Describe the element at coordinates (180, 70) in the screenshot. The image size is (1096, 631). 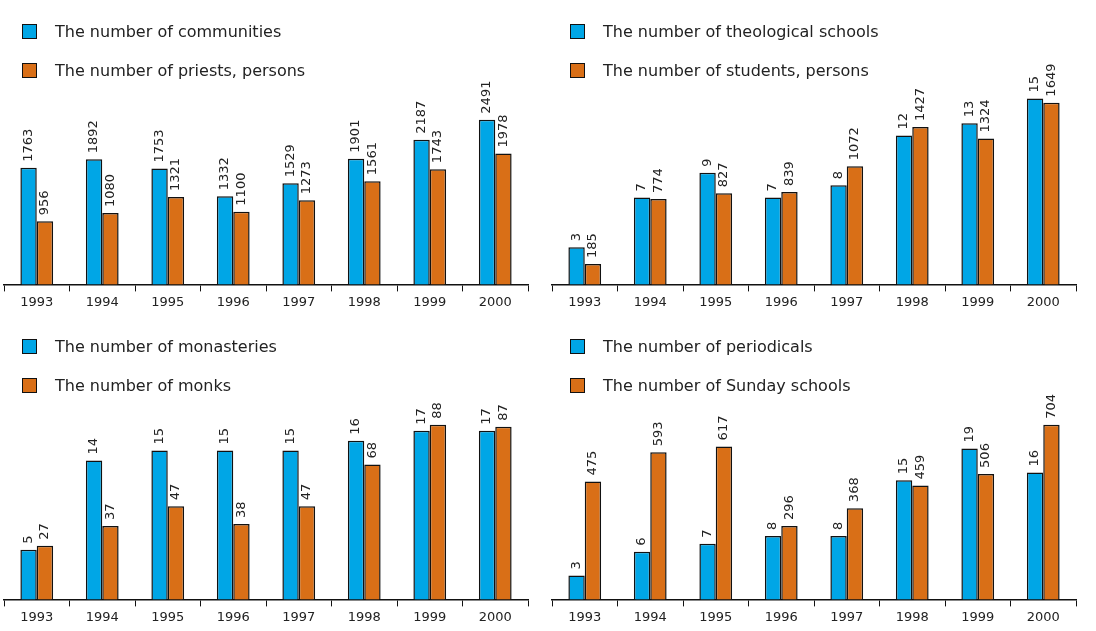
I see `legend-label: The number of priests, persons` at that location.